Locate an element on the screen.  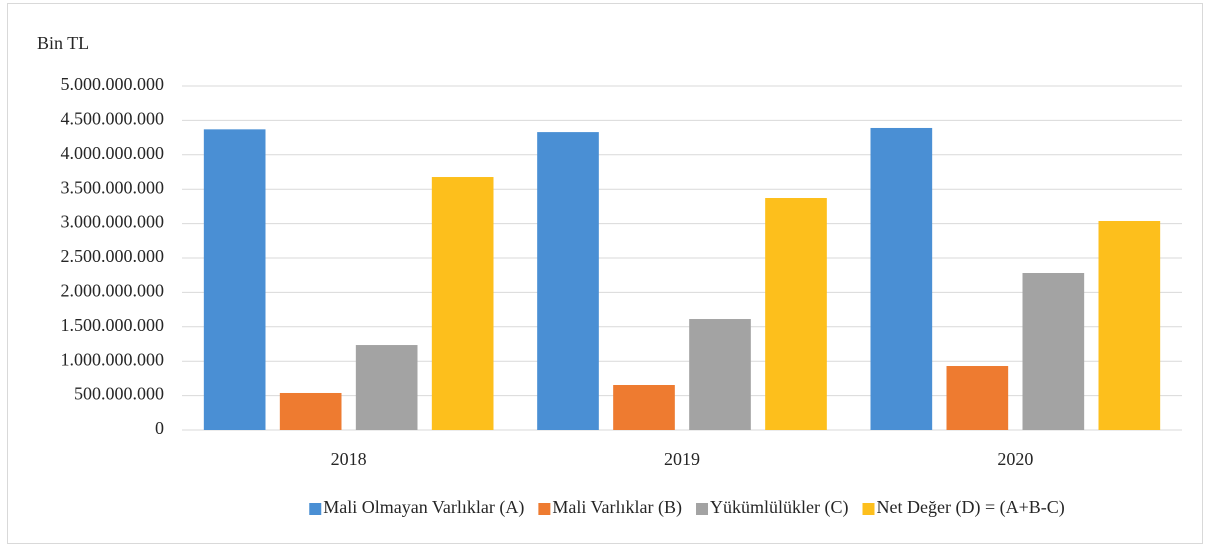
x-tick-label: 2020 is located at coordinates (1015, 459).